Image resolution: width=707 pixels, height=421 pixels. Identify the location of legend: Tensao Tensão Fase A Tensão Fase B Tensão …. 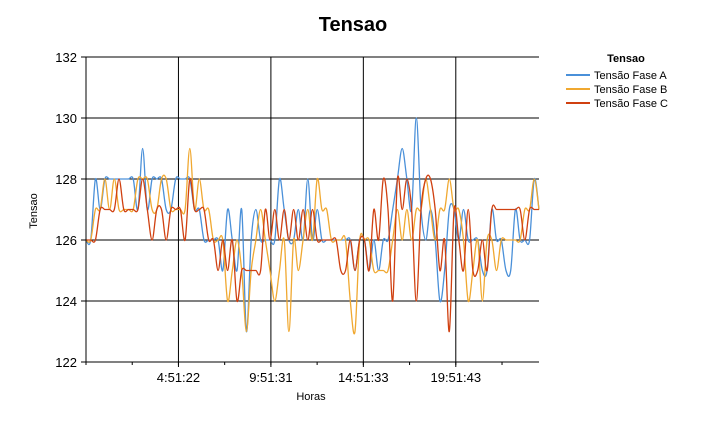
(617, 81).